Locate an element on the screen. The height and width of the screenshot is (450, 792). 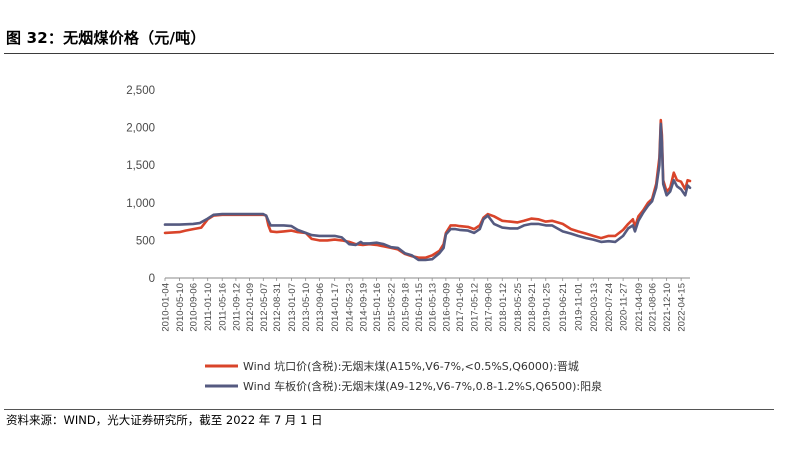
x-tick-label: 2019-11-01 is located at coordinates (579, 307).